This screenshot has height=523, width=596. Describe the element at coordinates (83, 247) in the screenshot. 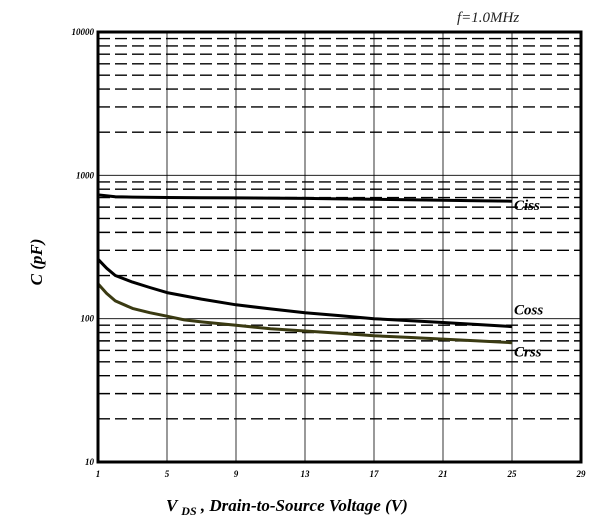

I see `y-tick-labels: 10 100 1000 10000` at that location.